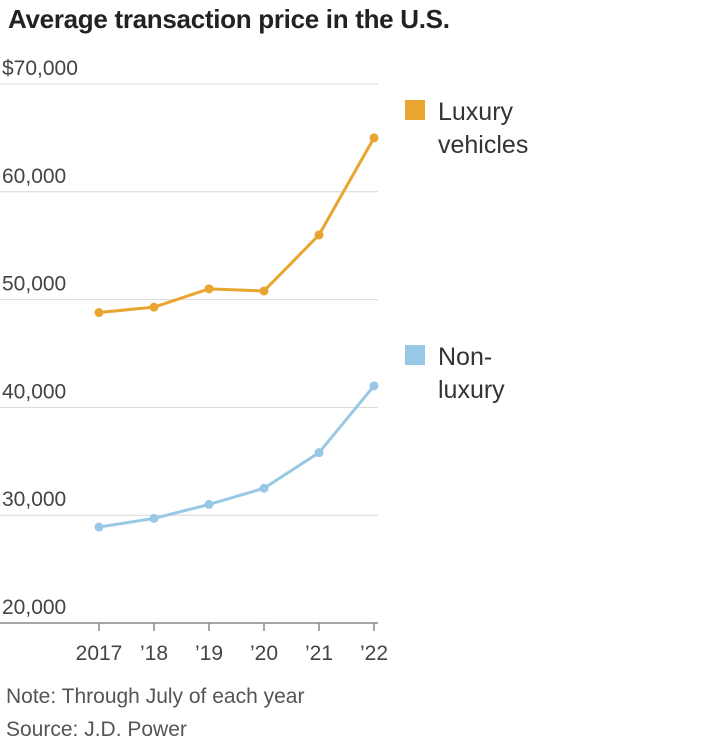  Describe the element at coordinates (34, 607) in the screenshot. I see `y-tick-label: 20,000` at that location.